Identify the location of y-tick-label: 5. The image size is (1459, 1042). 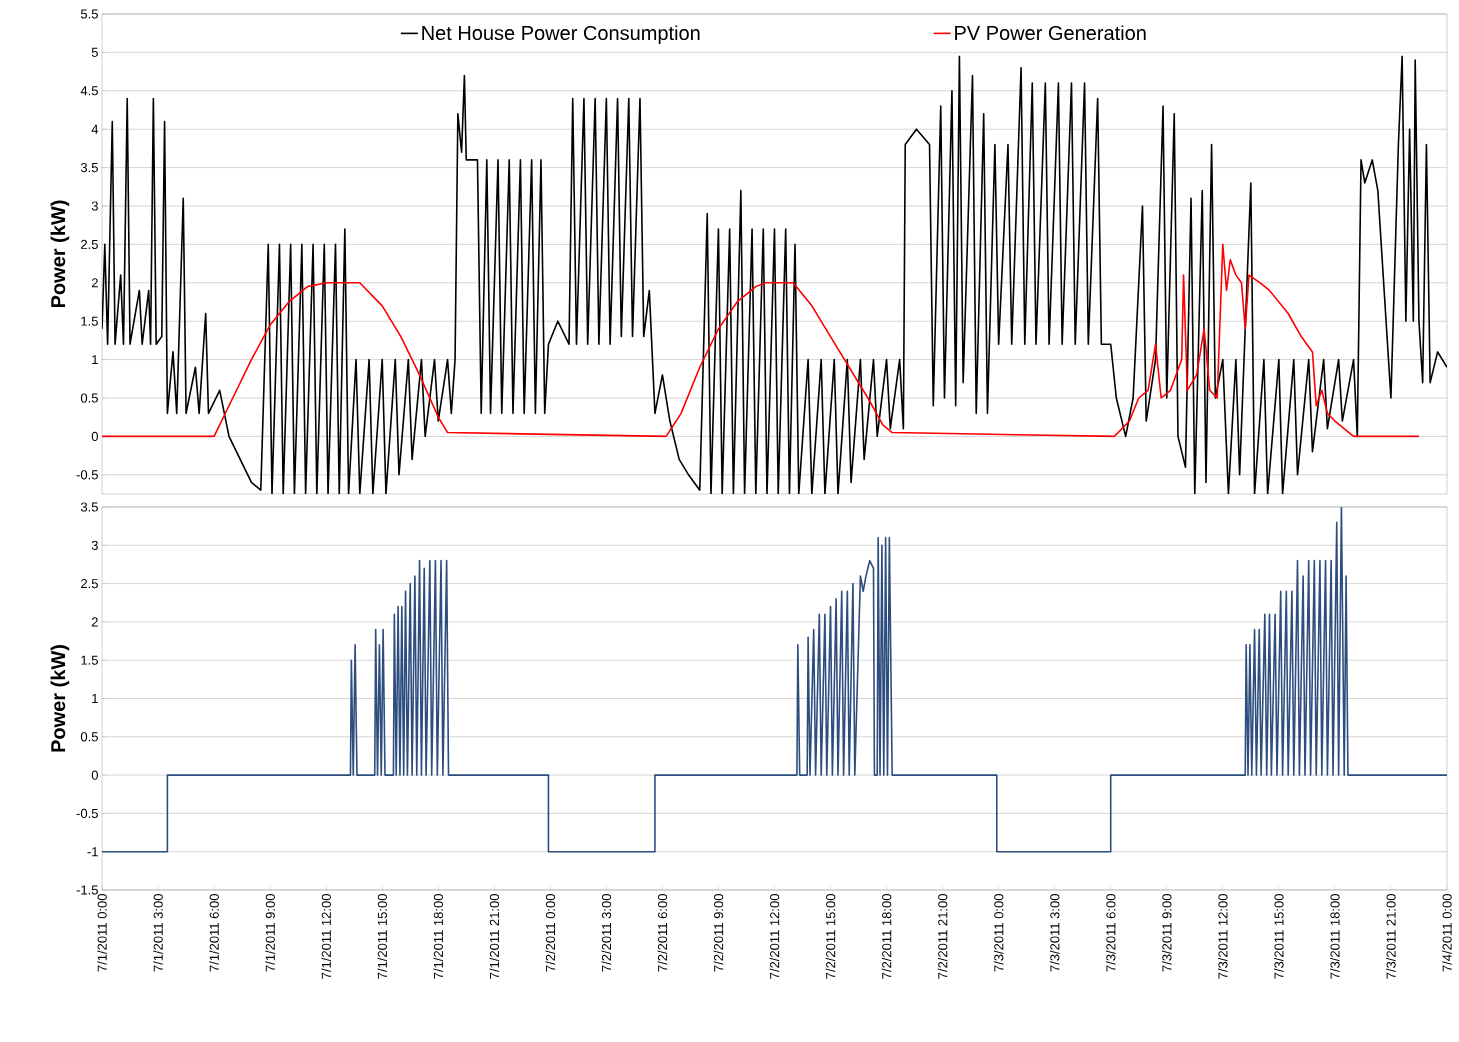
(94, 52).